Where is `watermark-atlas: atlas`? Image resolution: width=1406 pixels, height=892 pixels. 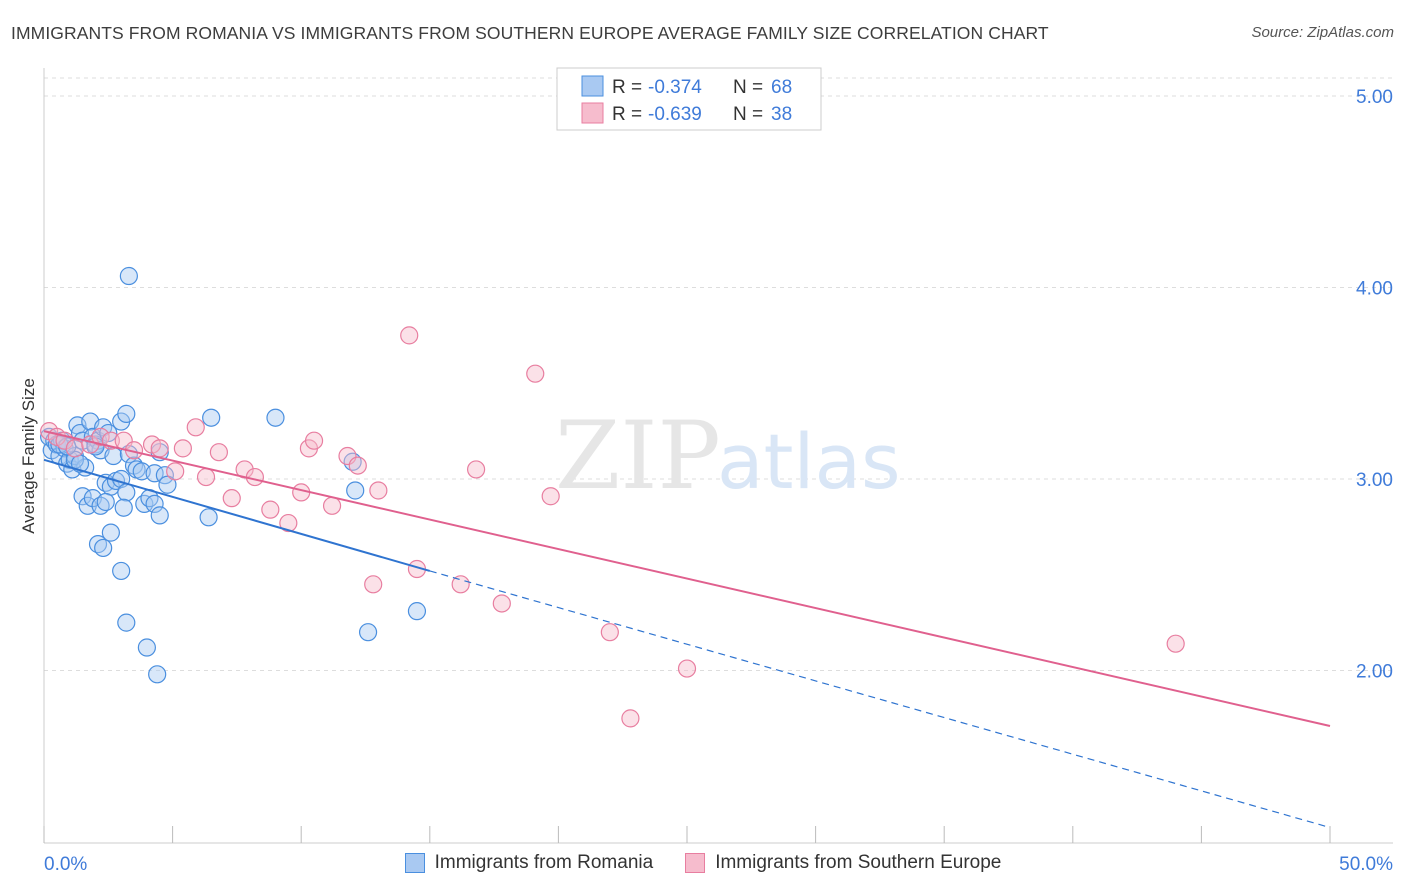 watermark-atlas: atlas is located at coordinates (809, 461).